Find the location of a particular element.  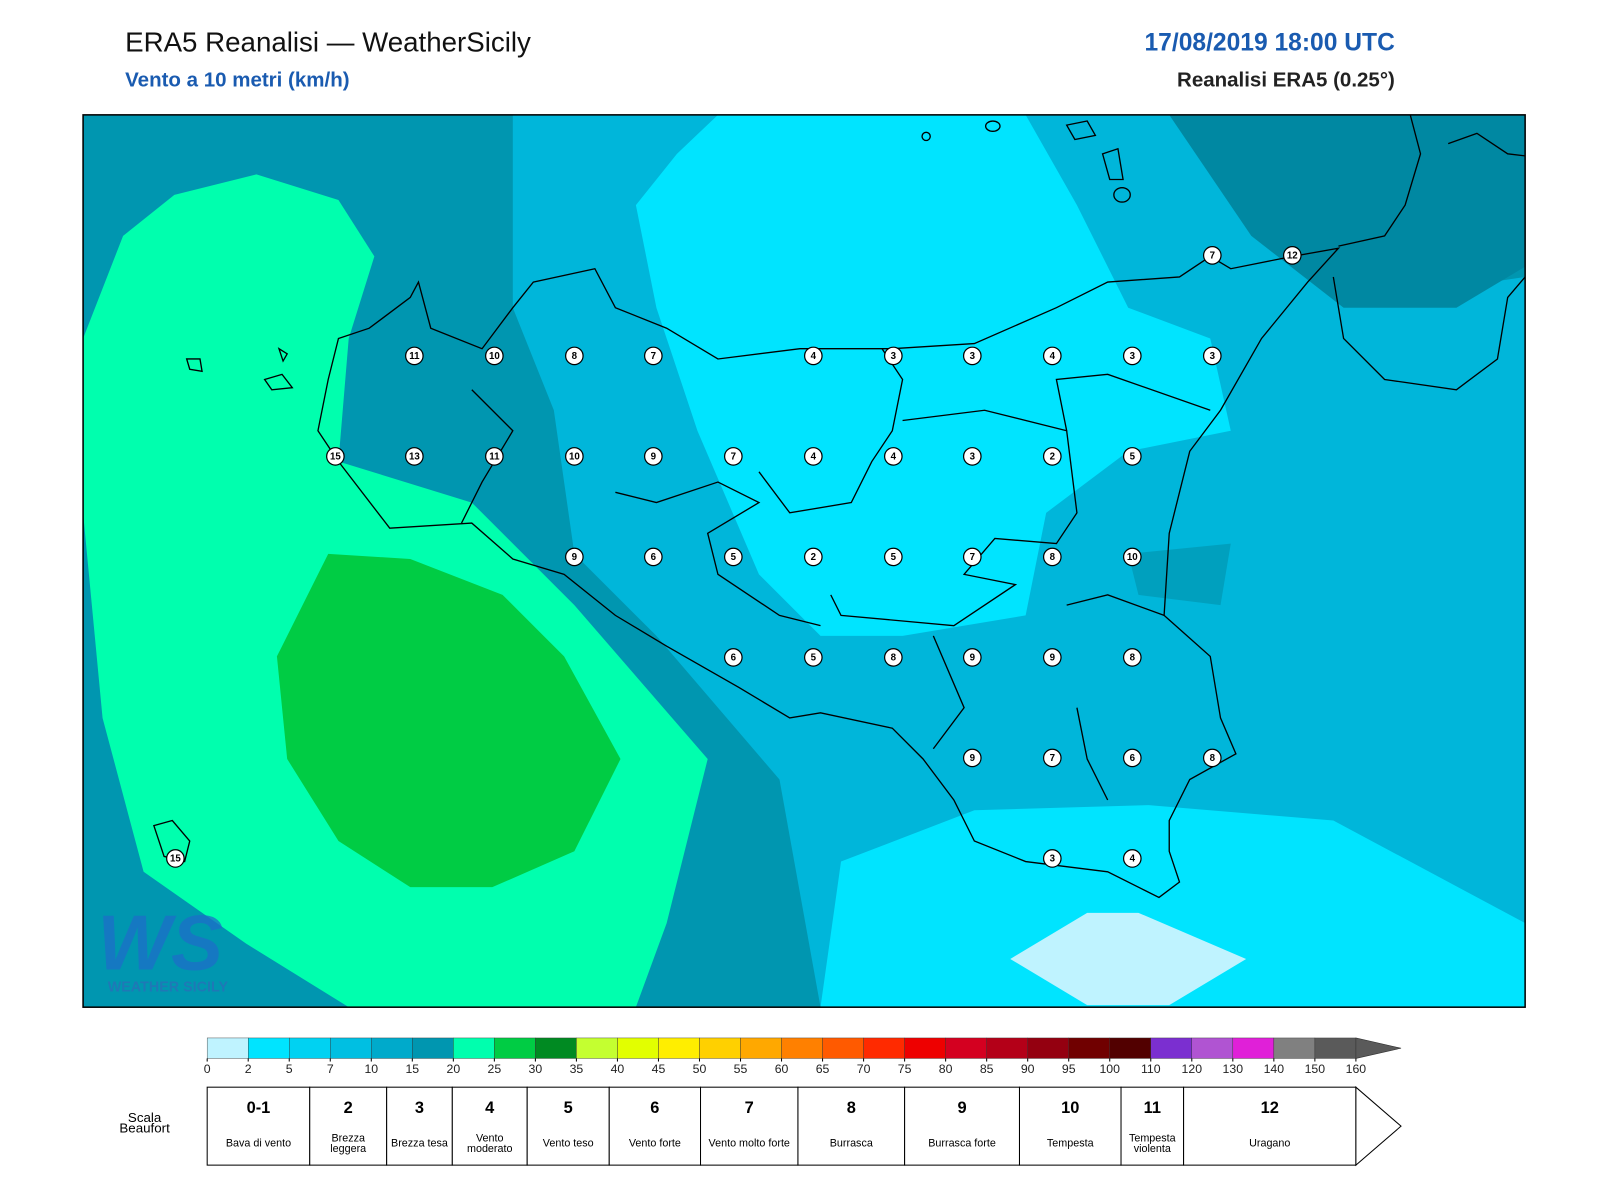

colorbar-tick-label: 110 is located at coordinates (1151, 1069).